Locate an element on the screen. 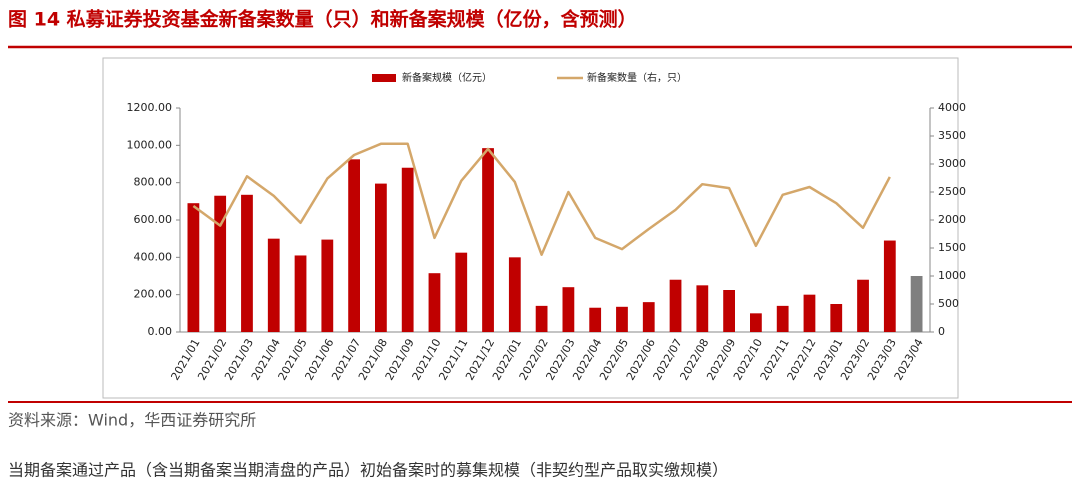 This screenshot has height=500, width=1080. y2-tick-label: 4000 is located at coordinates (952, 107).